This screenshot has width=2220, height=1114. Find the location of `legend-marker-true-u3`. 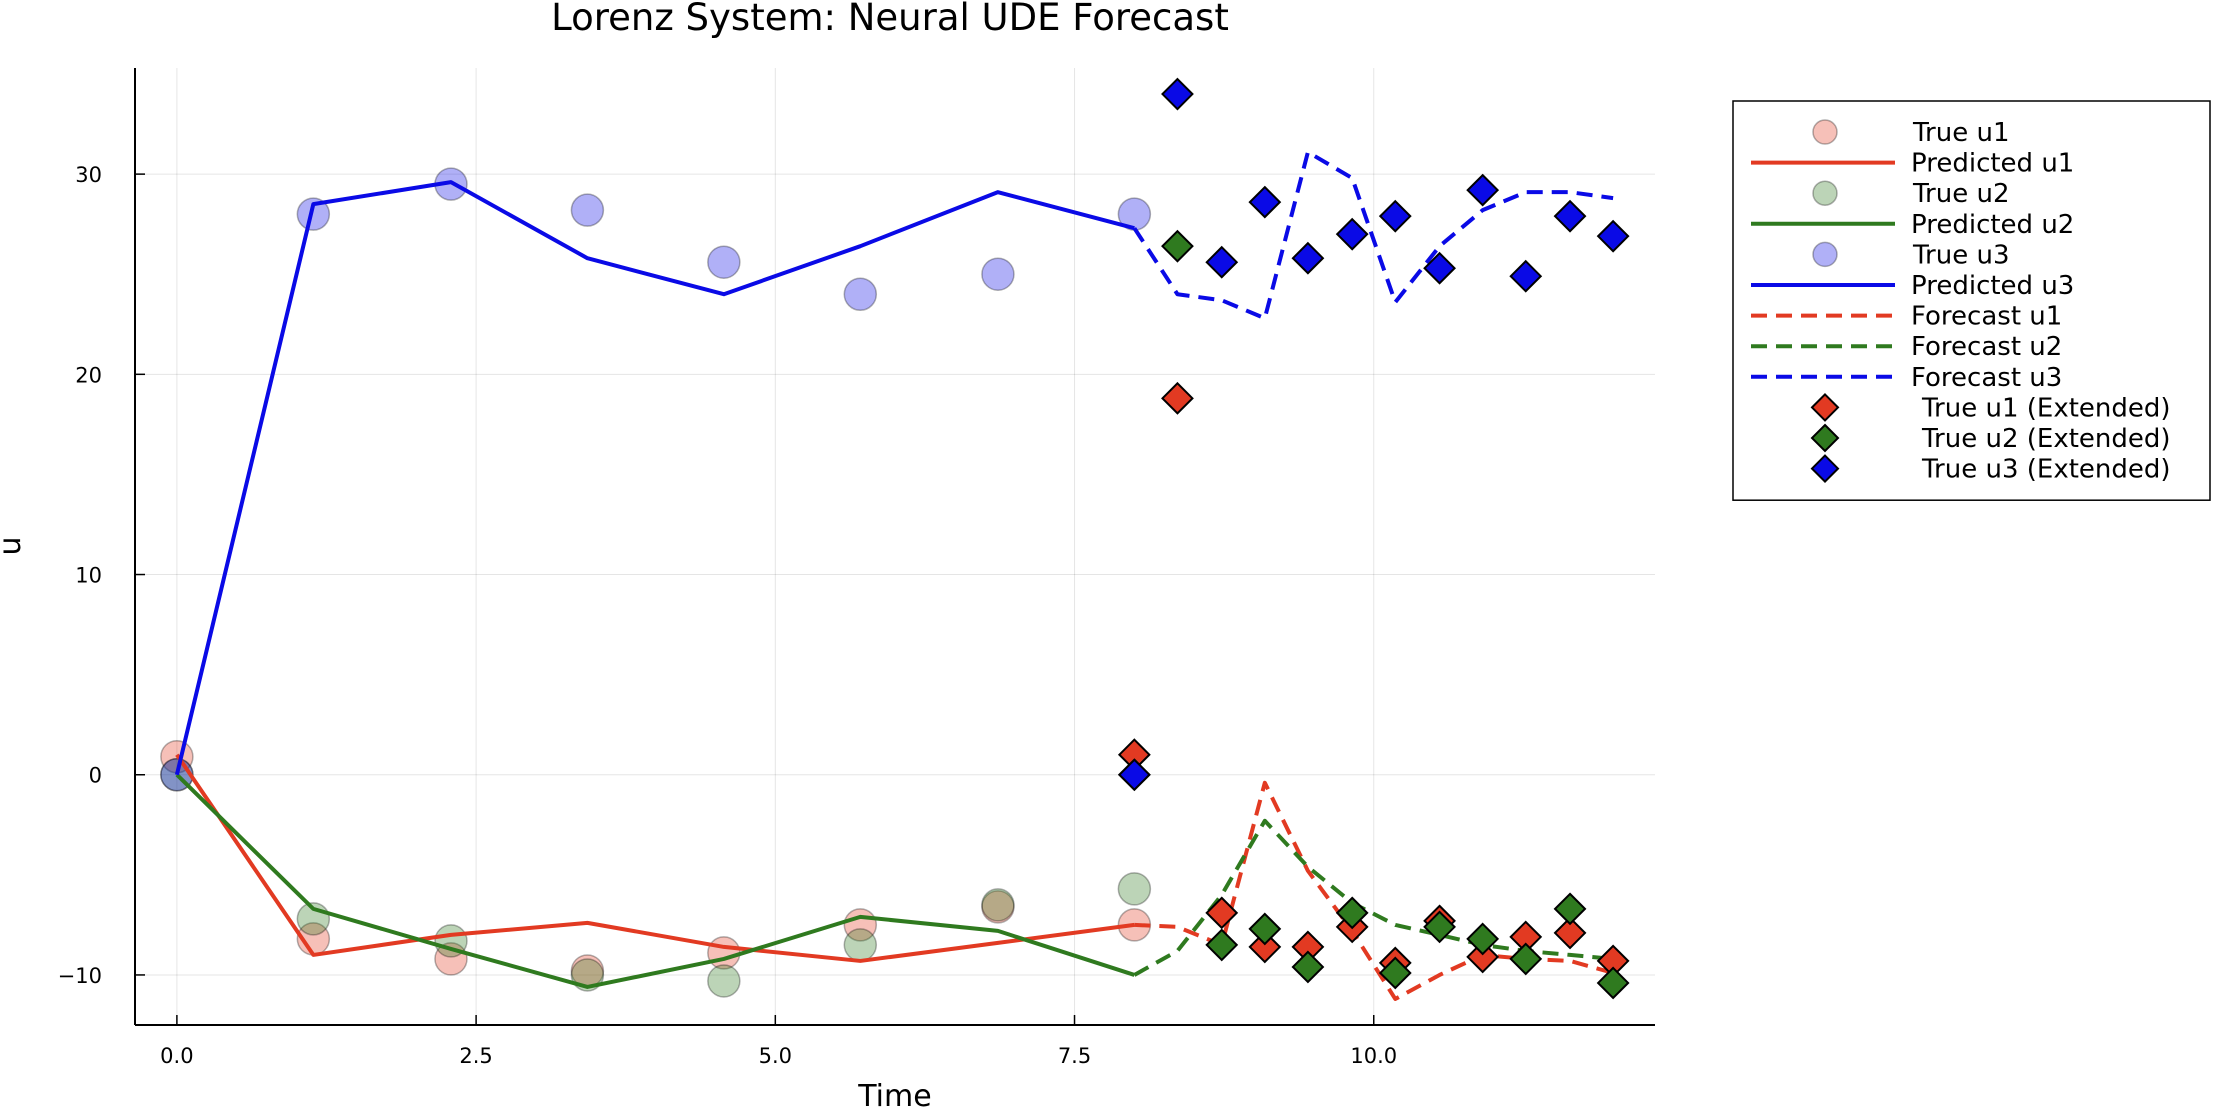

legend-marker-true-u3 is located at coordinates (1825, 254).